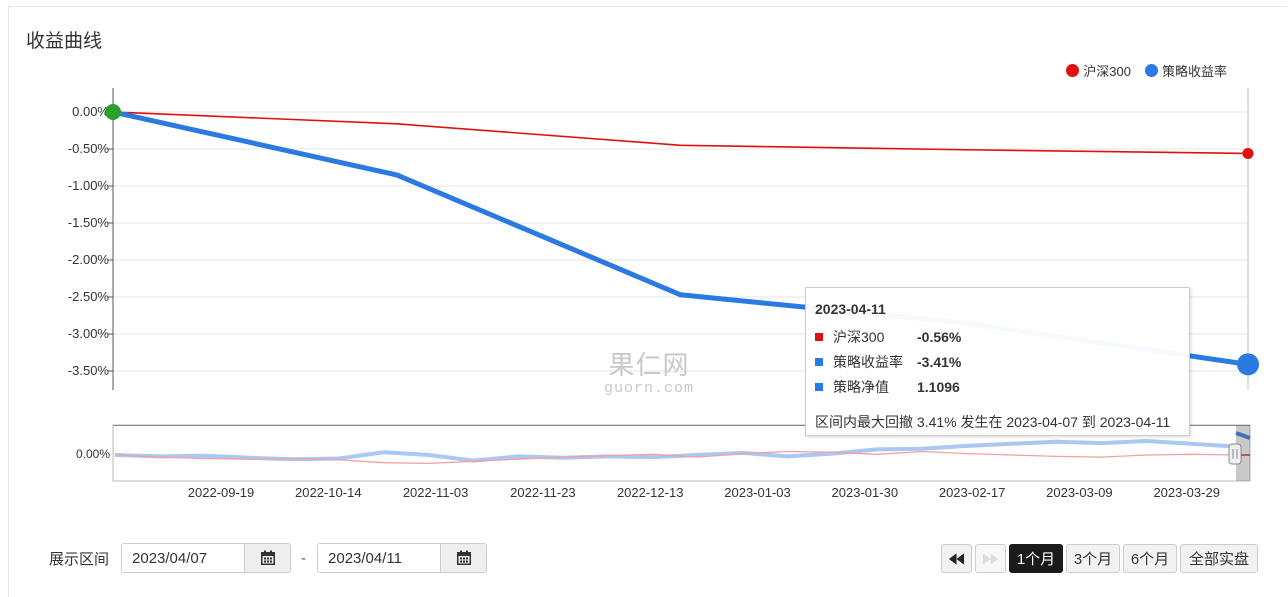  What do you see at coordinates (543, 492) in the screenshot?
I see `x-date-label: 2022-11-23` at bounding box center [543, 492].